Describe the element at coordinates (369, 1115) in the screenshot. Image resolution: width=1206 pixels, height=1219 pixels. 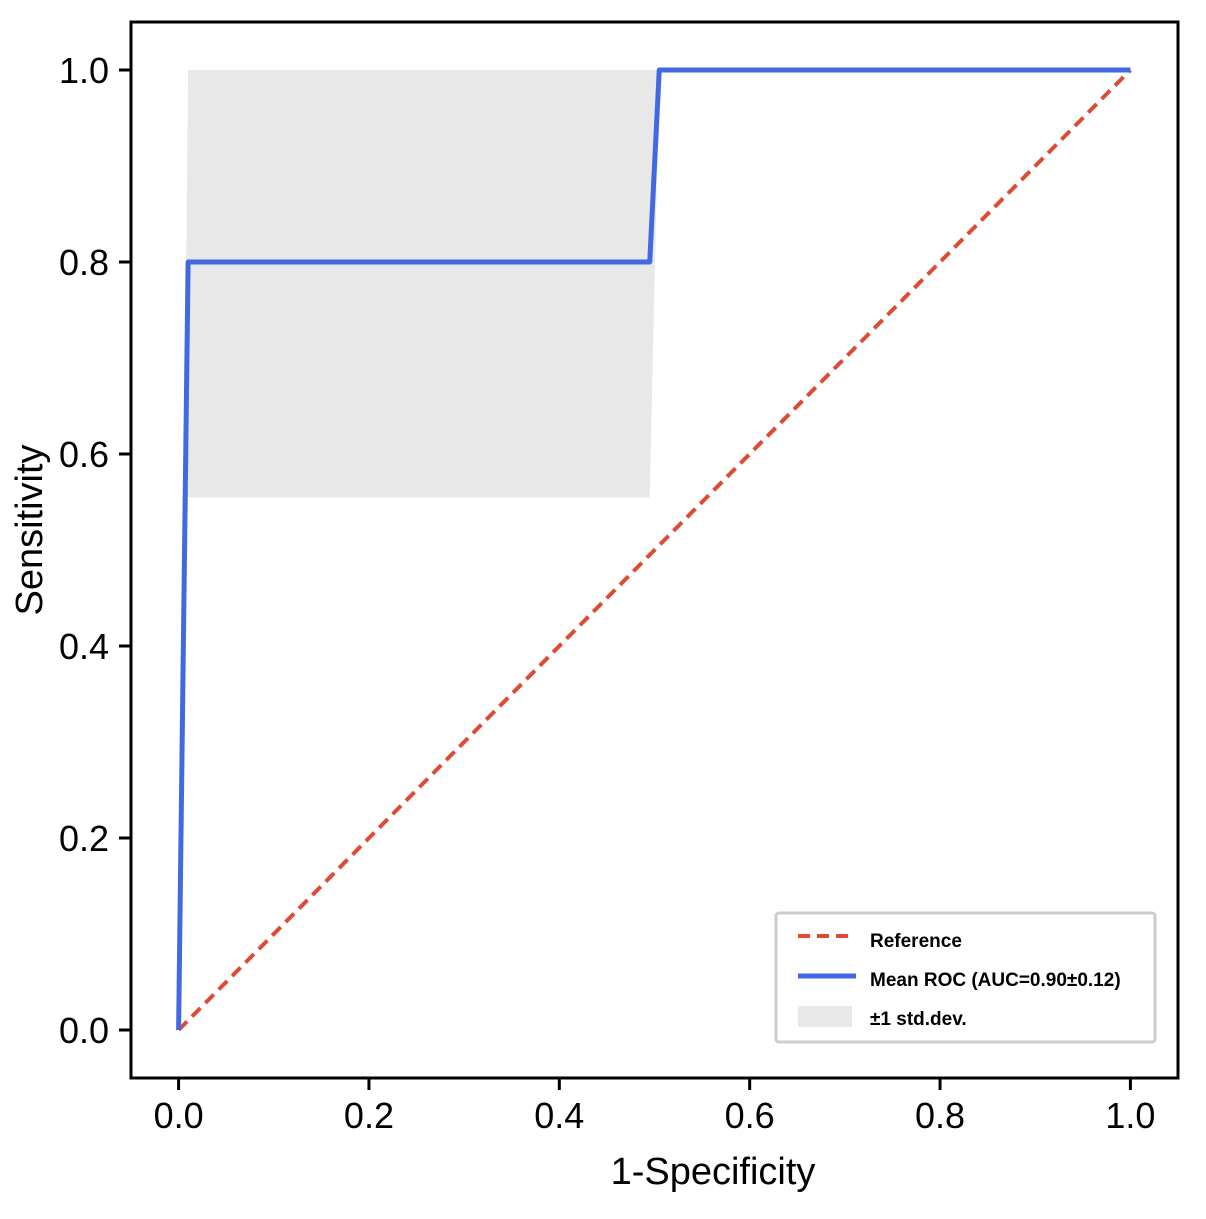
I see `x-tick-label: 0.2` at that location.